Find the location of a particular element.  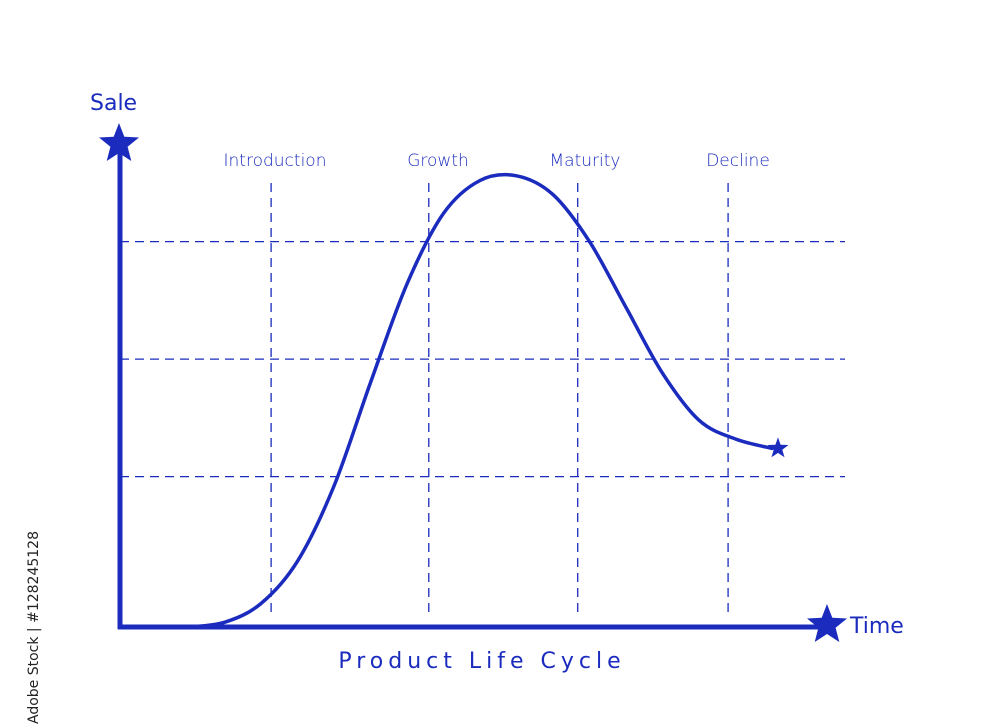

stage-label-introduction: Introduction is located at coordinates (275, 161).